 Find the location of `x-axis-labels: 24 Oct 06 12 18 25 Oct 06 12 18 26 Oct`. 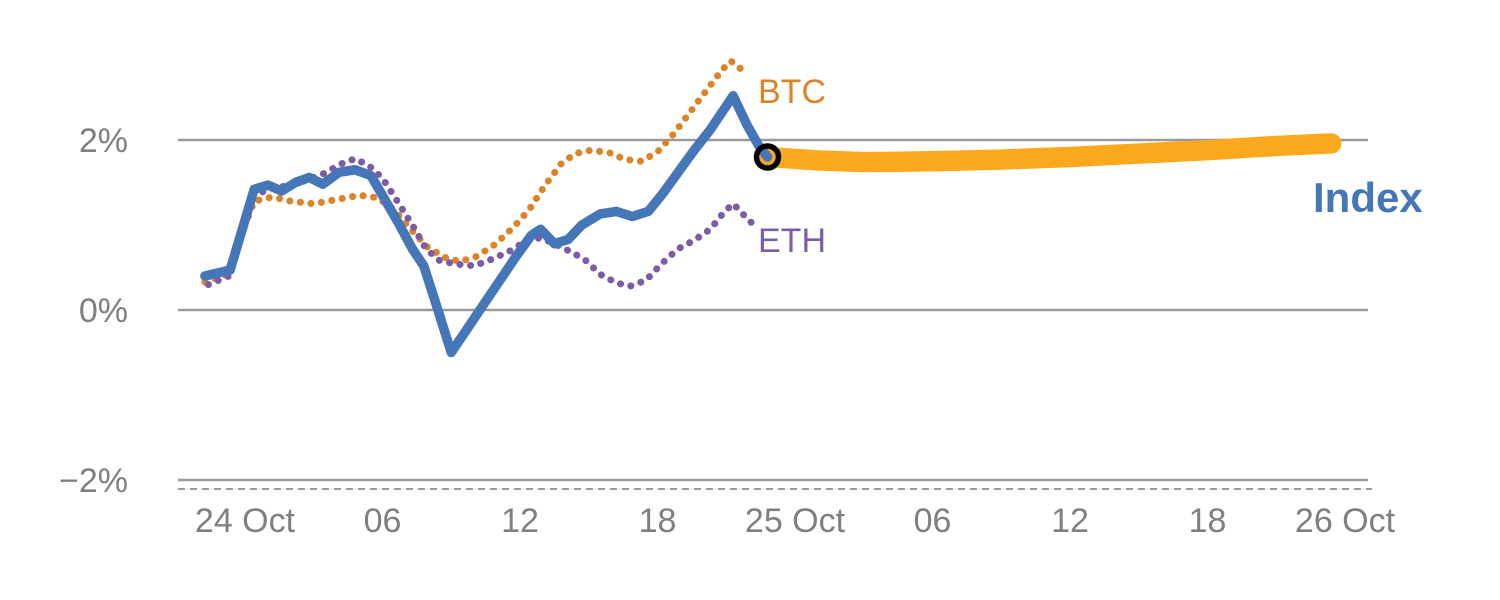

x-axis-labels: 24 Oct 06 12 18 25 Oct 06 12 18 26 Oct is located at coordinates (795, 521).